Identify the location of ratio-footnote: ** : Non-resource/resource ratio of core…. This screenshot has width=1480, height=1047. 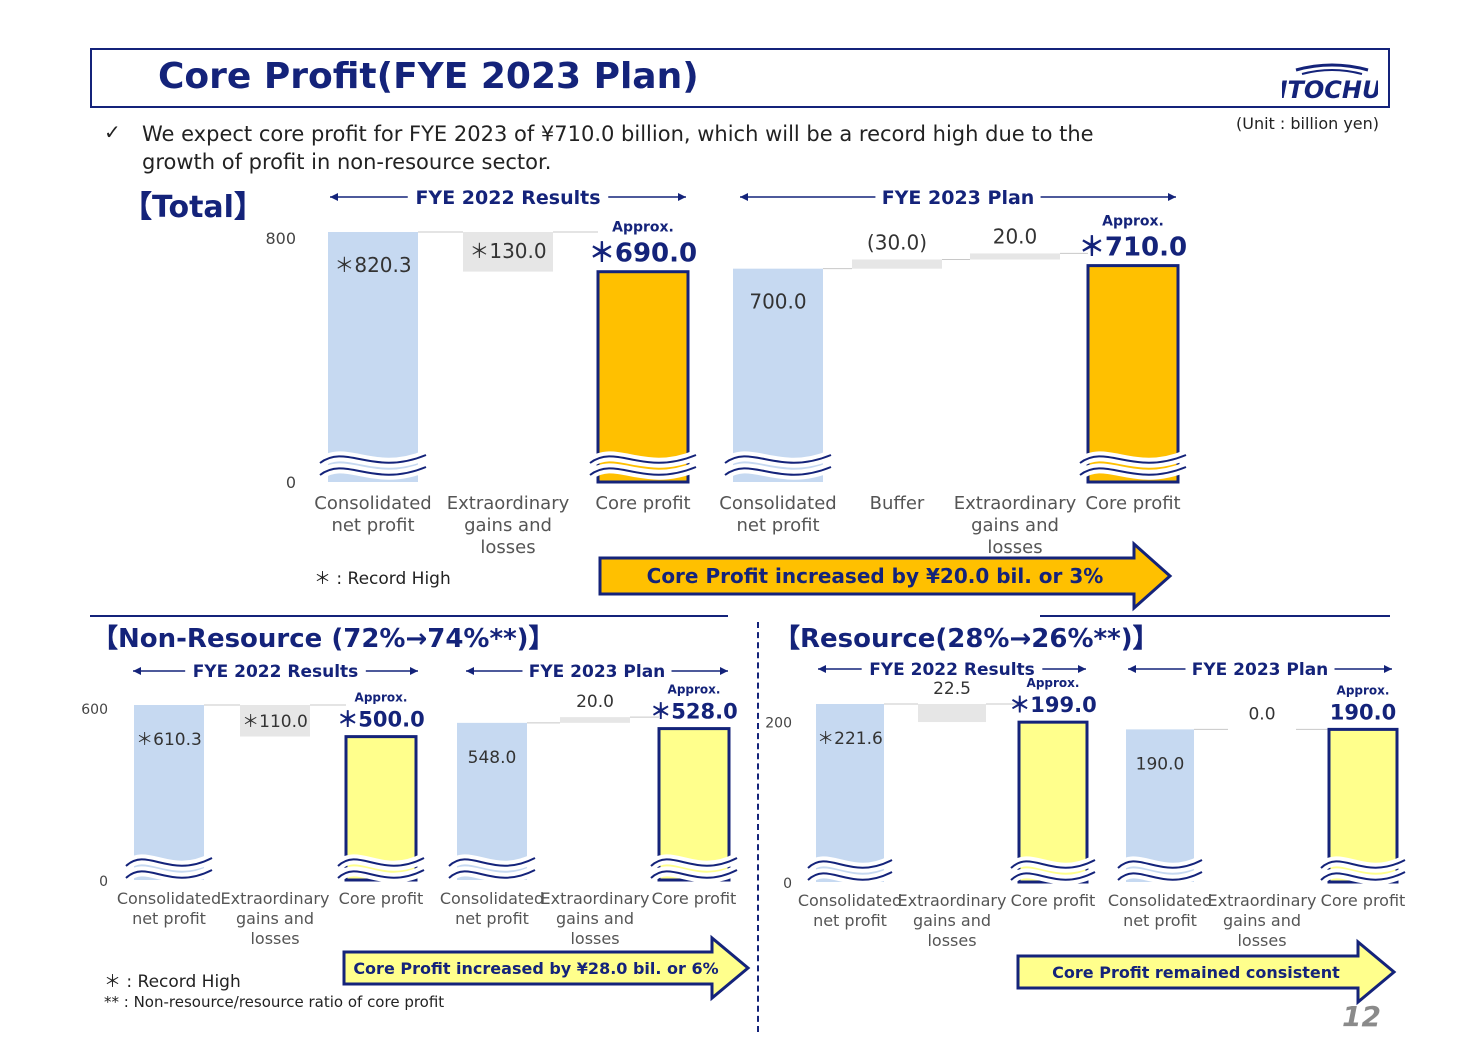
(274, 1002).